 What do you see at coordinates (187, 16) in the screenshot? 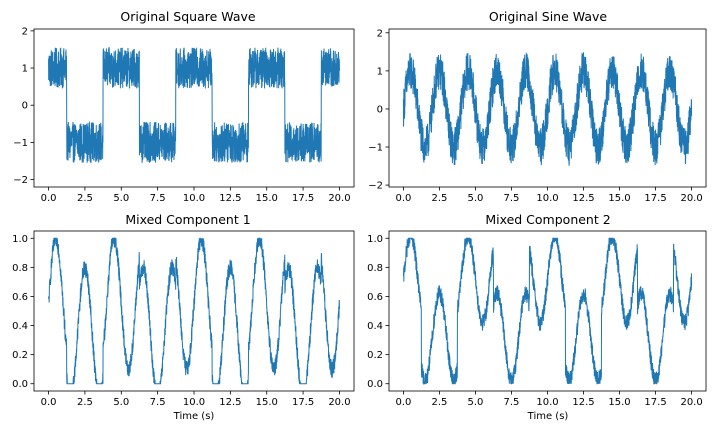
I see `subplot-title: Original Square Wave` at bounding box center [187, 16].